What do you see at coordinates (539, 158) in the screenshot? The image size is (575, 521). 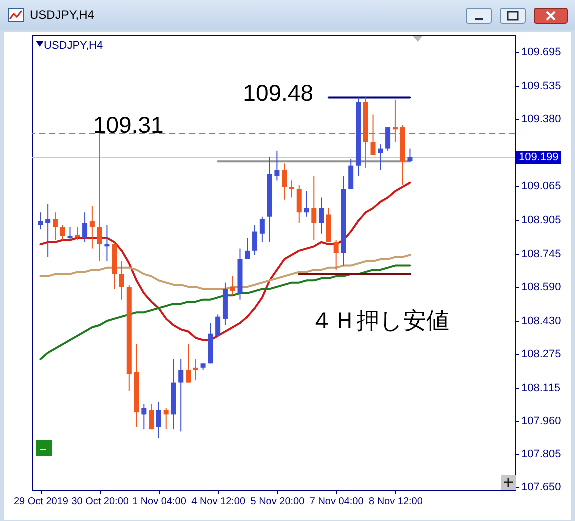 I see `ref-line-label: 109.199` at bounding box center [539, 158].